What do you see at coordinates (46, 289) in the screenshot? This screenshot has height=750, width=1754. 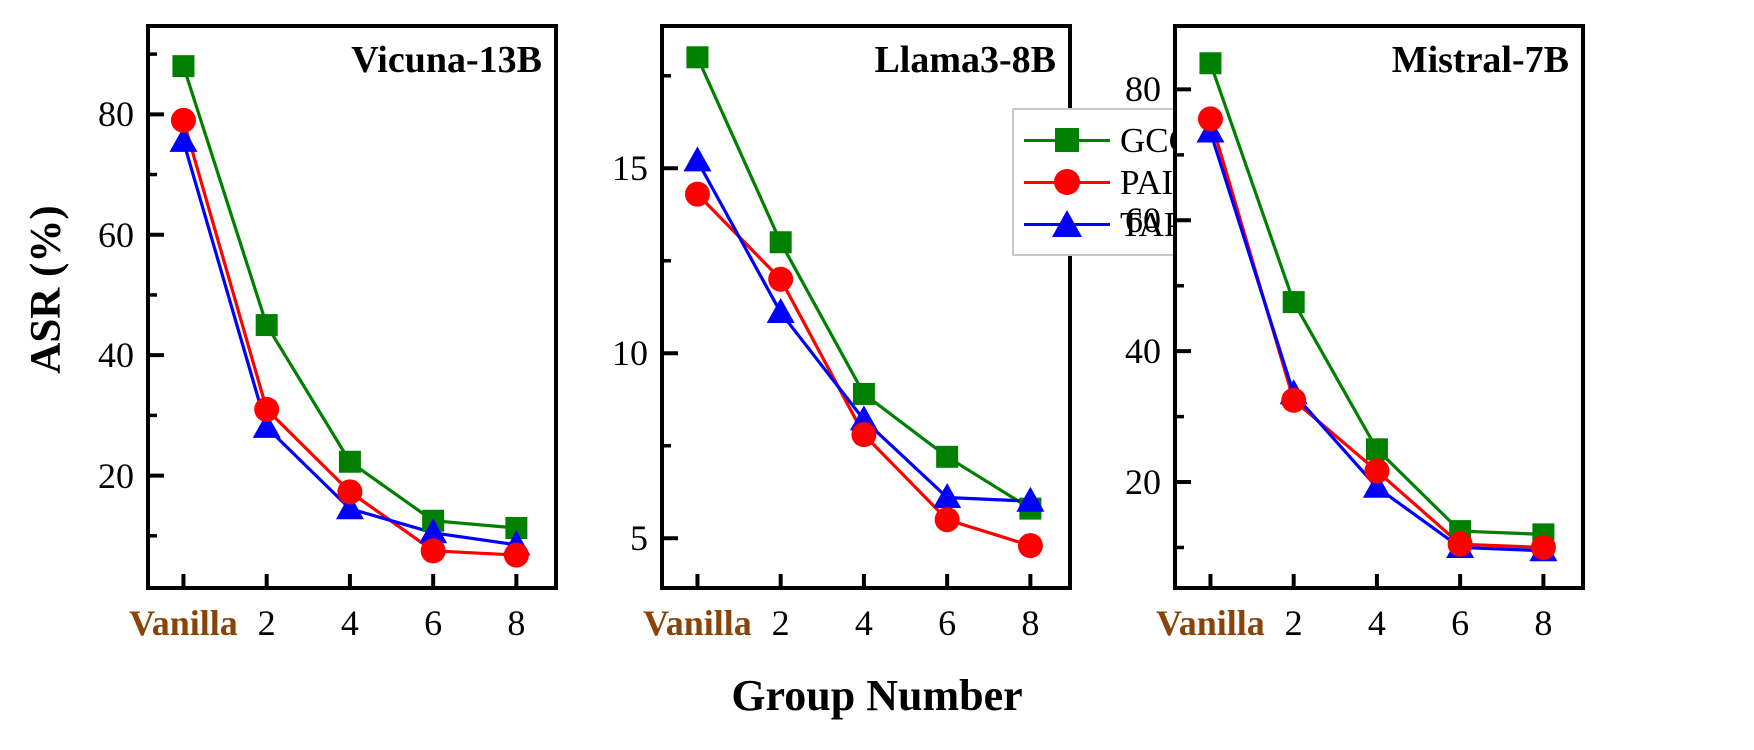 I see `y-axis-label: ASR (%)` at bounding box center [46, 289].